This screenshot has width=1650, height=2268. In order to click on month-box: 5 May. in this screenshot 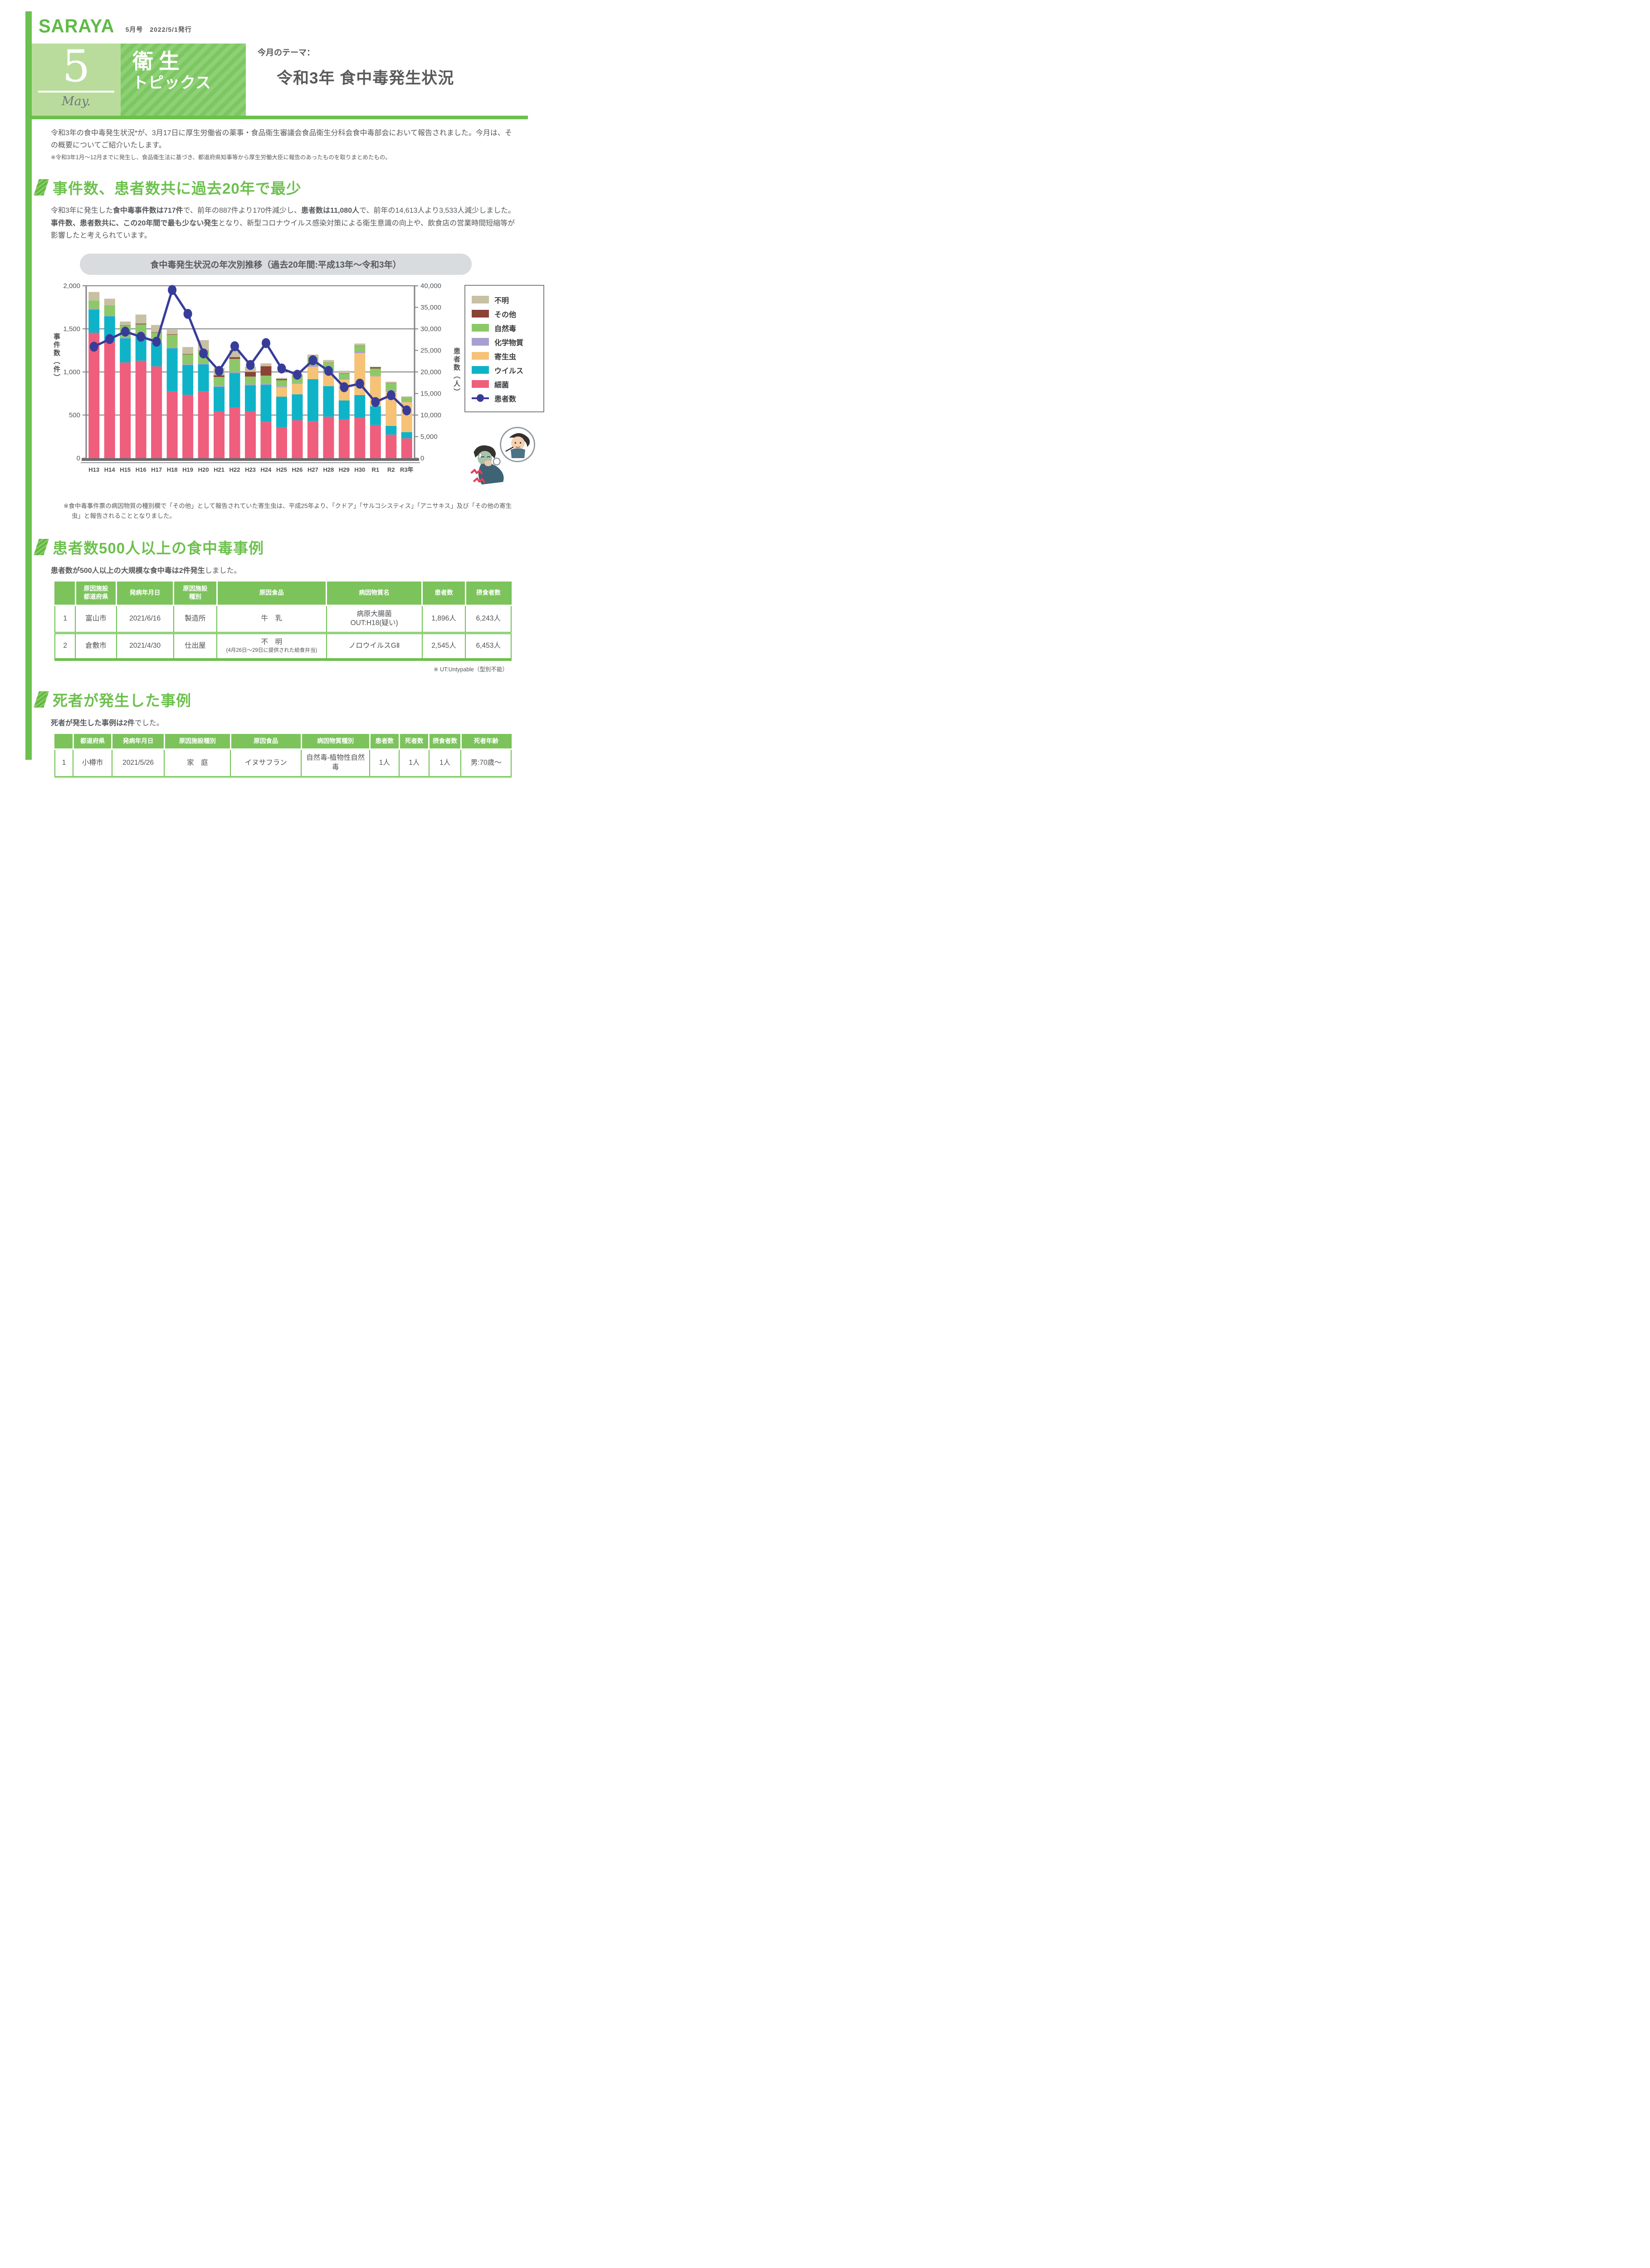, I will do `click(77, 80)`.